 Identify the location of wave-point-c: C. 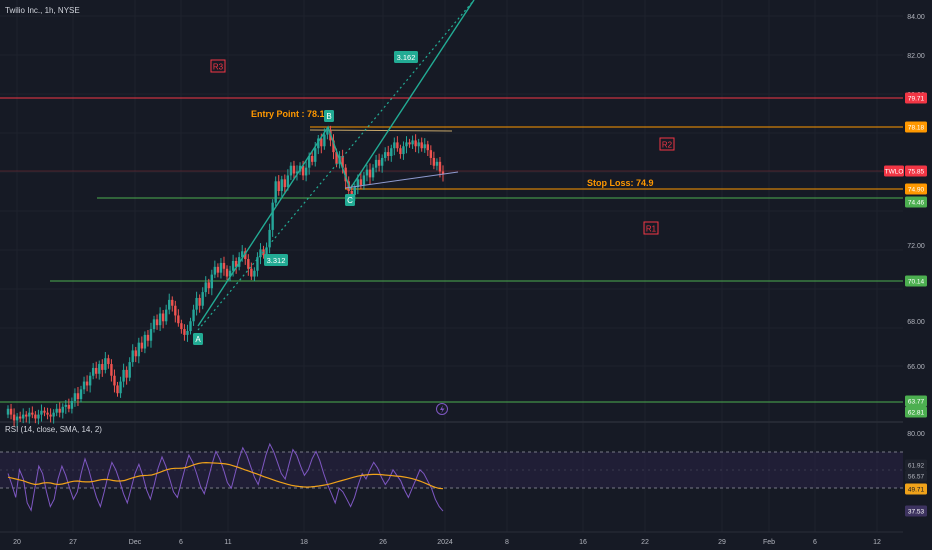
(350, 200).